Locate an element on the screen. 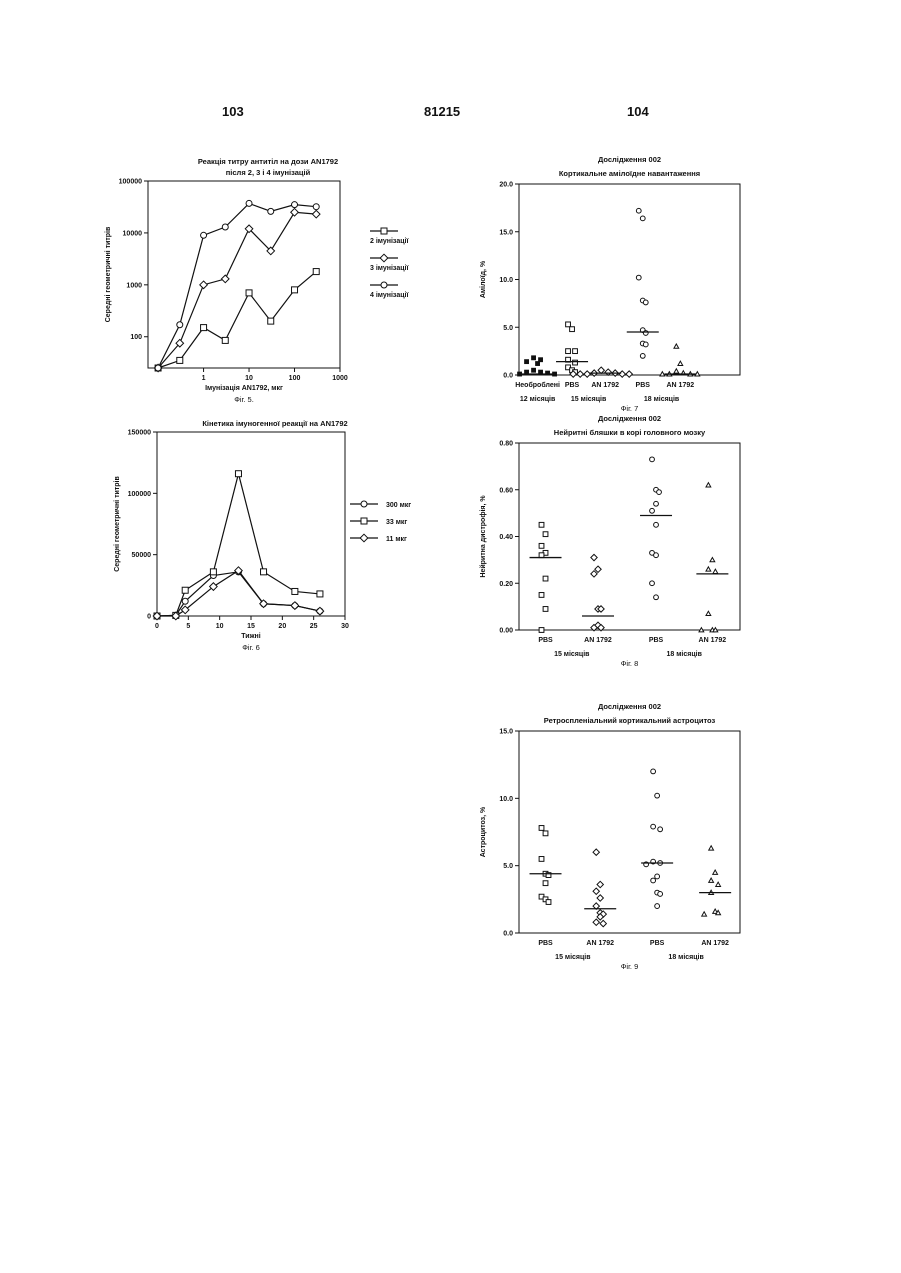 The height and width of the screenshot is (1273, 901). fig8-category-label-1: AN 1792 is located at coordinates (598, 640).